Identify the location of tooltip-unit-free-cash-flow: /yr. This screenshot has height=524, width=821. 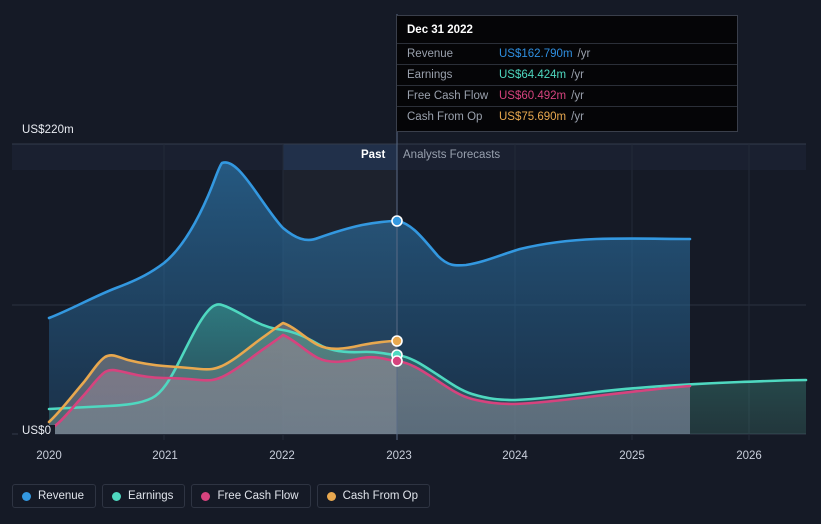
(577, 96).